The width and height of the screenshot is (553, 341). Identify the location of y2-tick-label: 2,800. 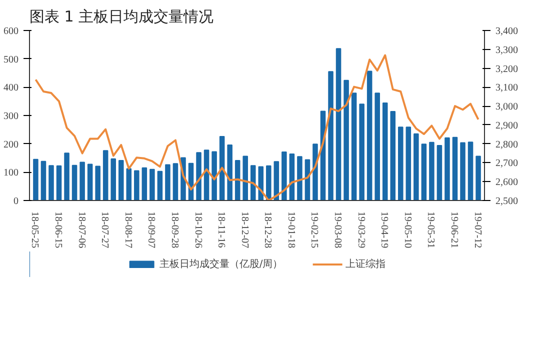
(507, 144).